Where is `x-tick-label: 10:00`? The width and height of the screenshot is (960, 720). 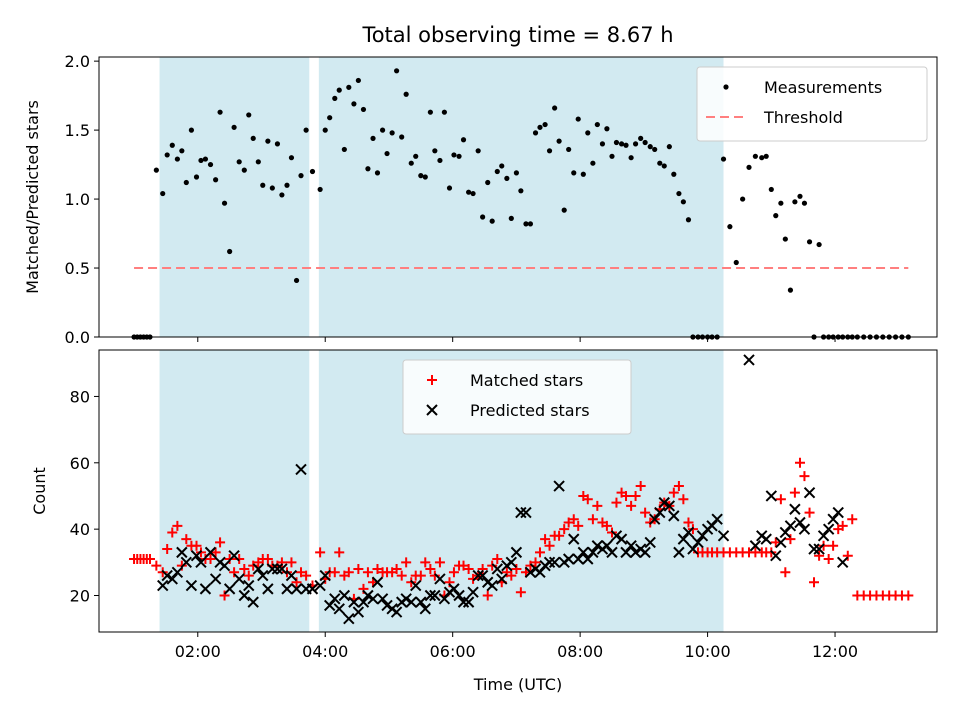 x-tick-label: 10:00 is located at coordinates (708, 651).